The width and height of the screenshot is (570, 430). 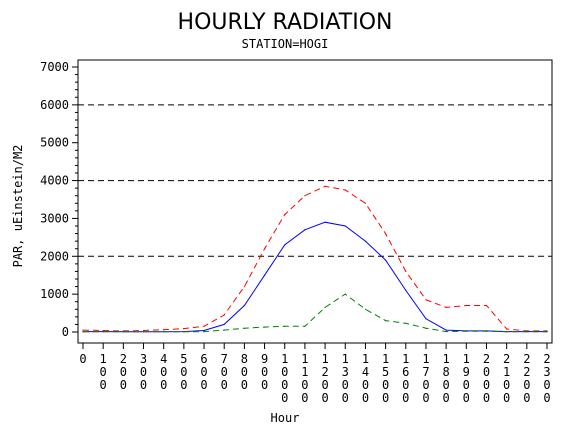 I want to click on y-tick-label: 0, so click(x=65, y=332).